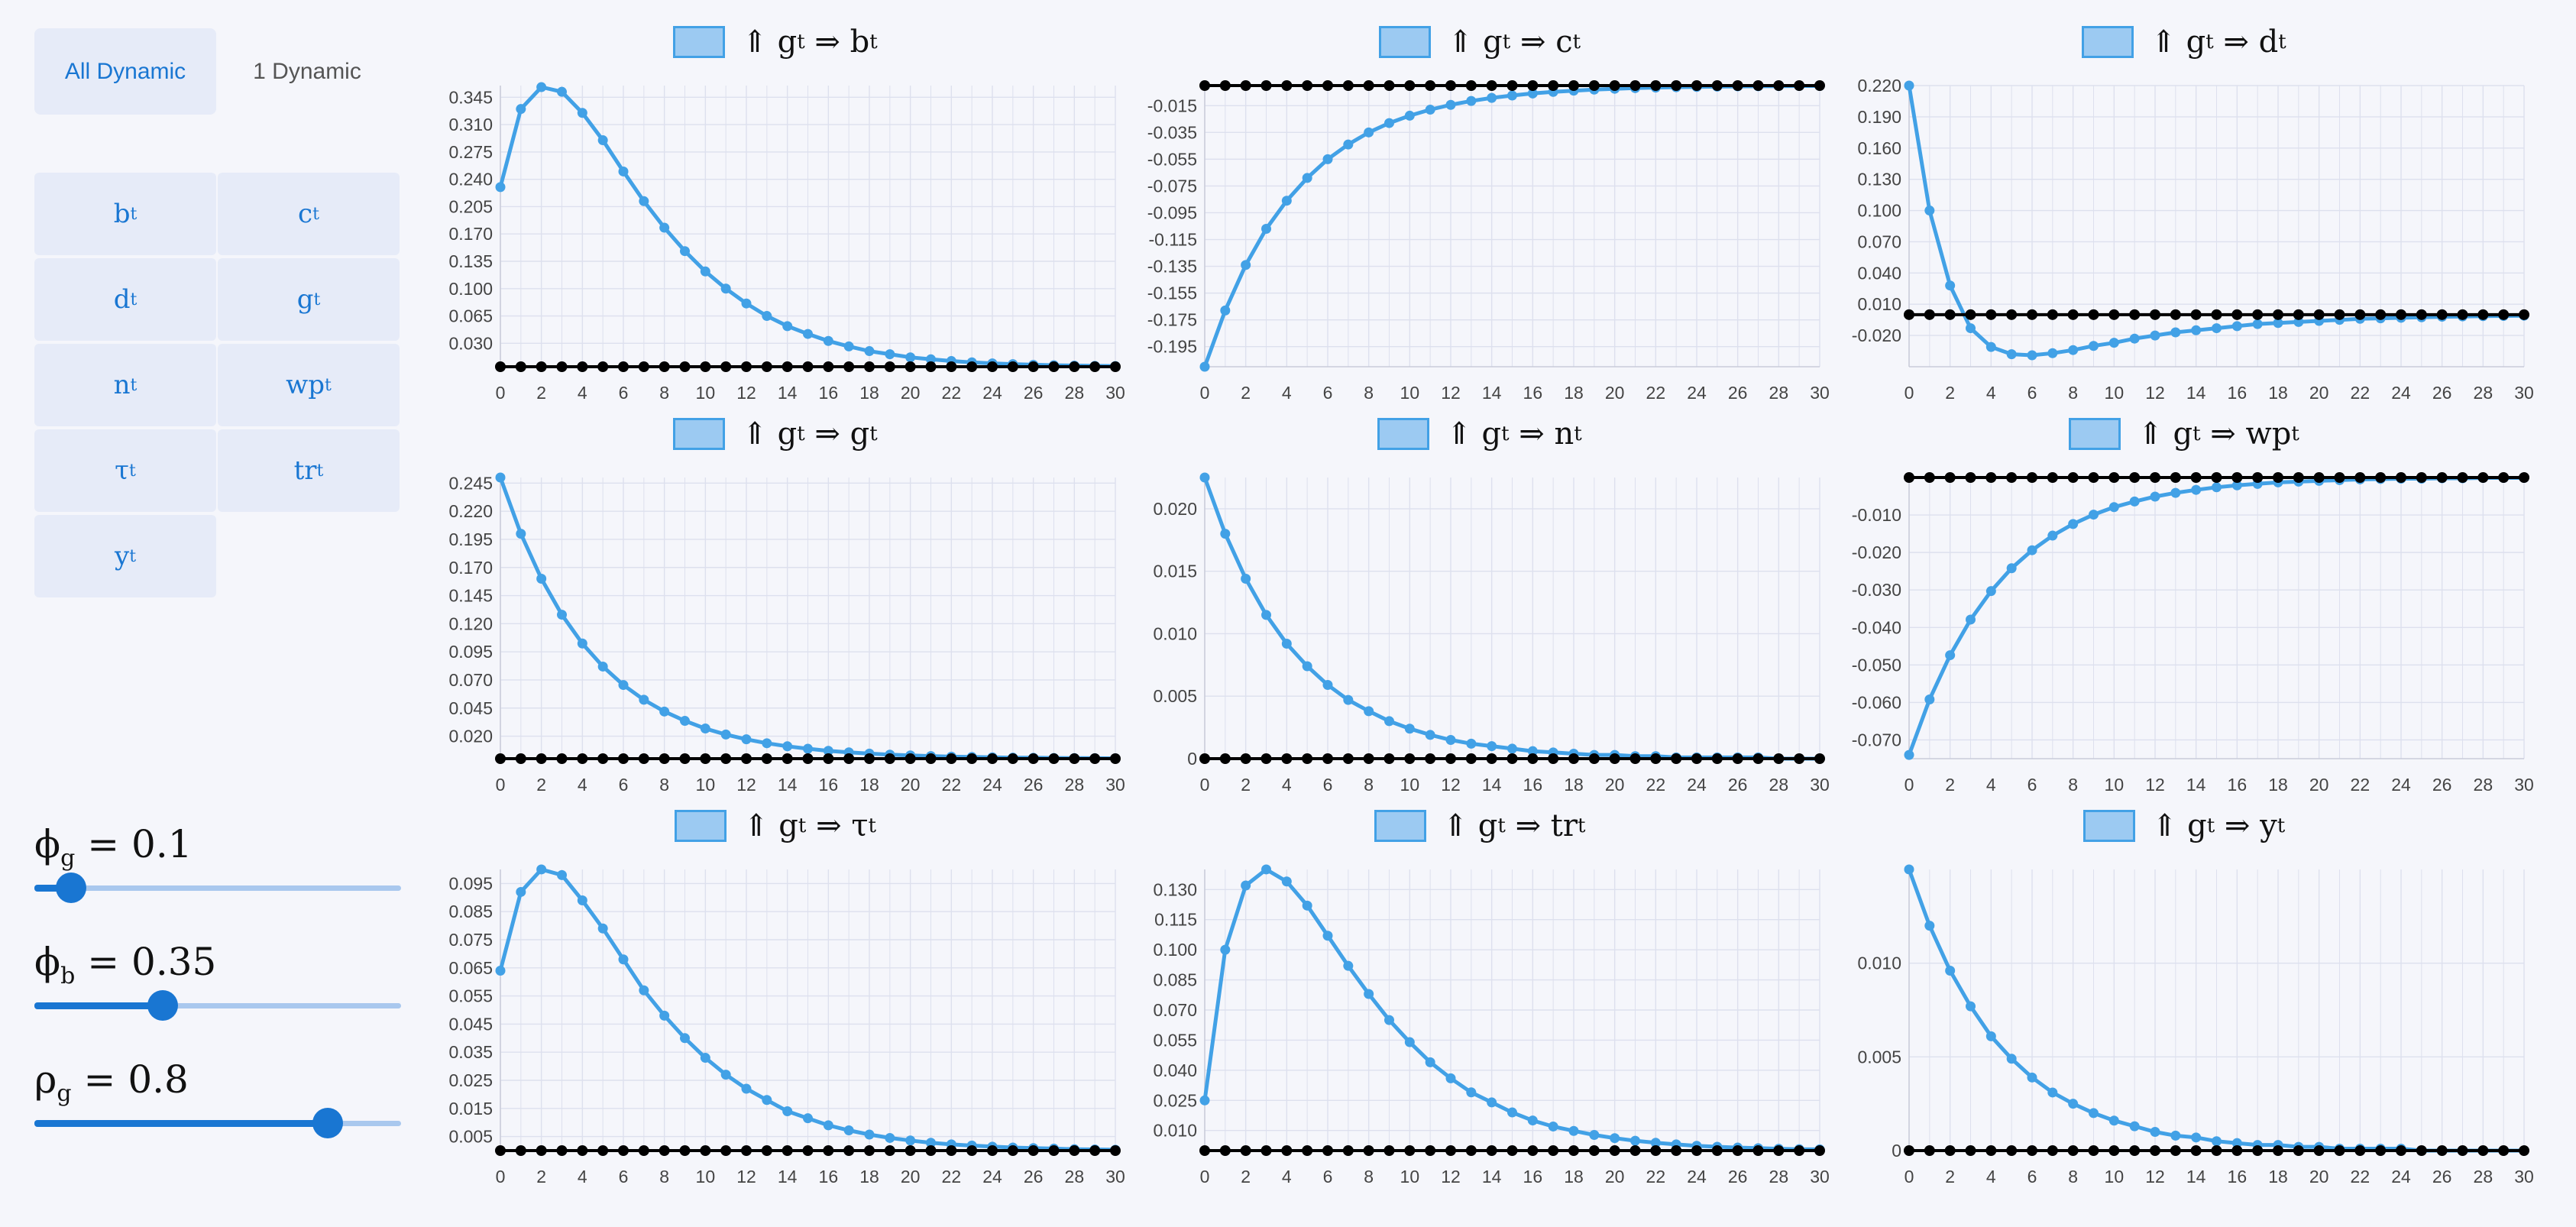 Image resolution: width=2576 pixels, height=1227 pixels. What do you see at coordinates (1564, 42) in the screenshot?
I see `title-rhs: c` at bounding box center [1564, 42].